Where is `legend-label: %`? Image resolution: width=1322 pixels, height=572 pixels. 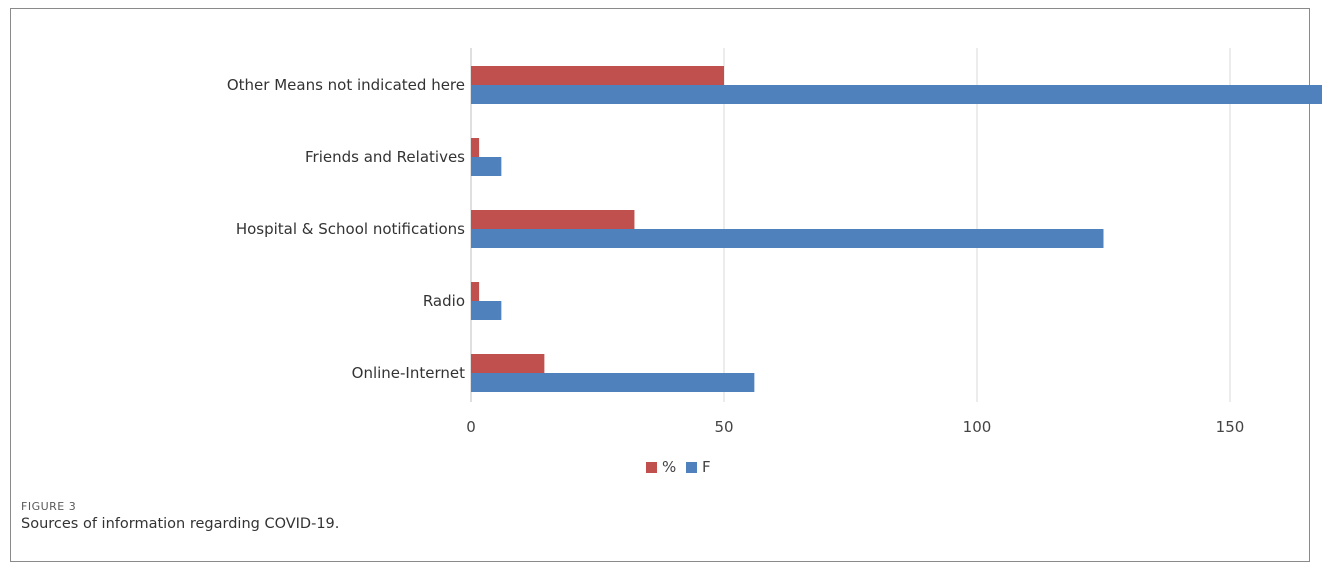
legend-label: % is located at coordinates (669, 467).